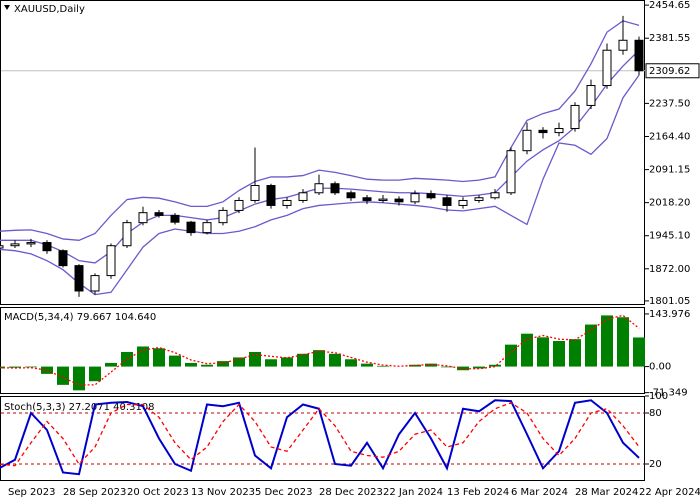 The image size is (700, 500). I want to click on macd-signal, so click(320, 350).